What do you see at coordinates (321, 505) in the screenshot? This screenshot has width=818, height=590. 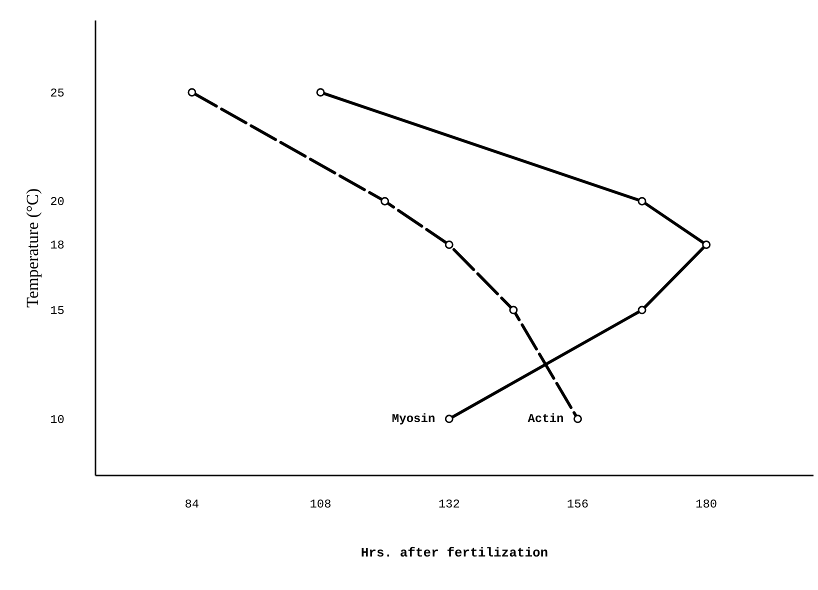 I see `x-tick-label: 108` at bounding box center [321, 505].